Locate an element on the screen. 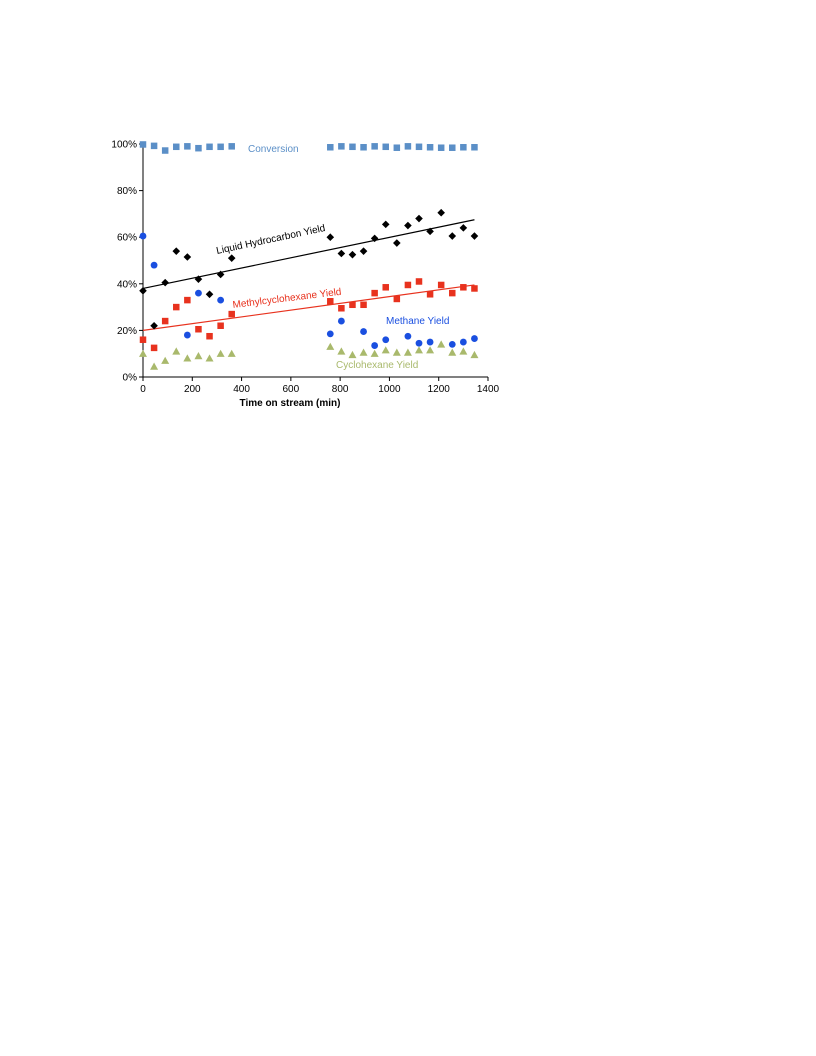 The image size is (816, 1056). y-tick-label: 40% is located at coordinates (127, 284).